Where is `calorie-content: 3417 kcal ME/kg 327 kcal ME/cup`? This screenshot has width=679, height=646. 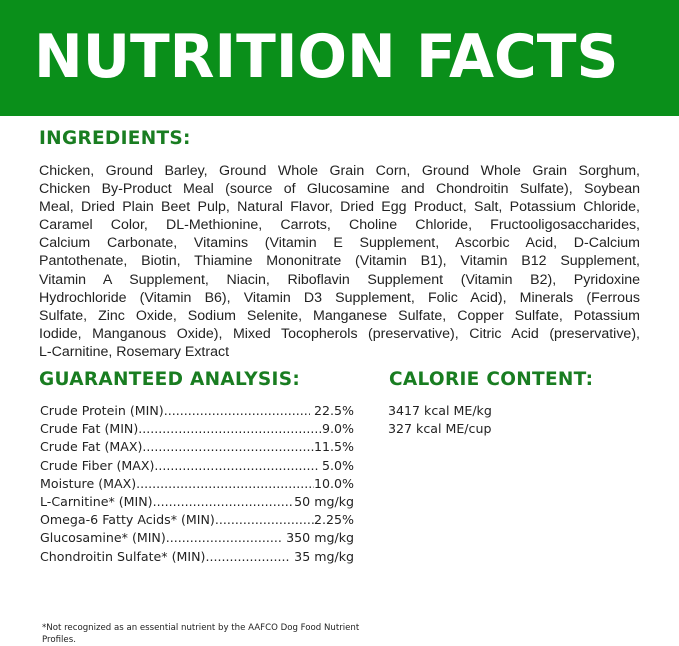 calorie-content: 3417 kcal ME/kg 327 kcal ME/cup is located at coordinates (440, 420).